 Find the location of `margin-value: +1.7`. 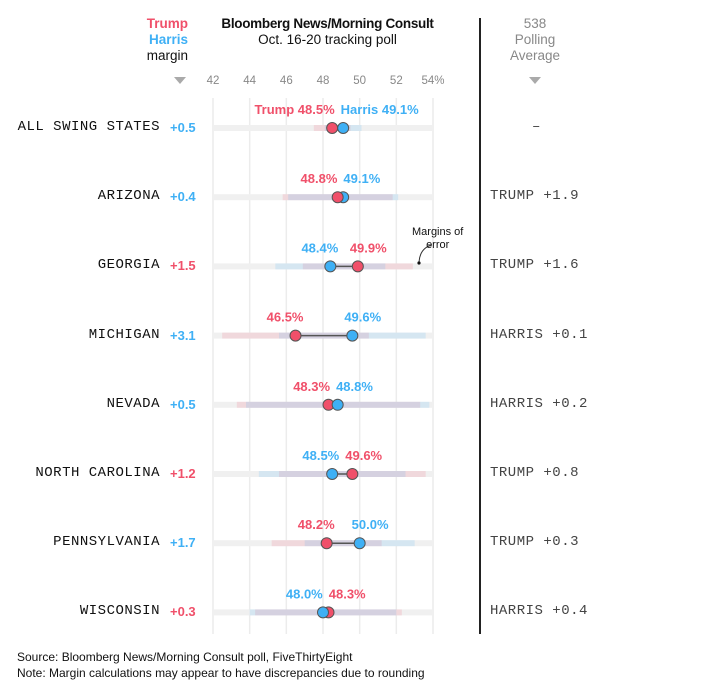

margin-value: +1.7 is located at coordinates (183, 543).